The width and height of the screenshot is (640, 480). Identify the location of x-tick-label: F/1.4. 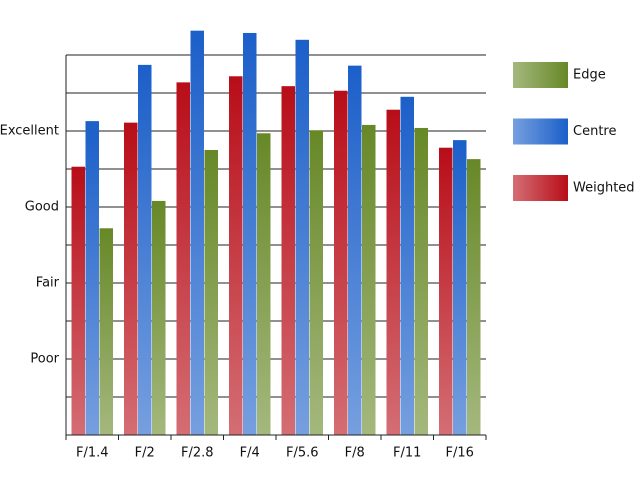
(92, 453).